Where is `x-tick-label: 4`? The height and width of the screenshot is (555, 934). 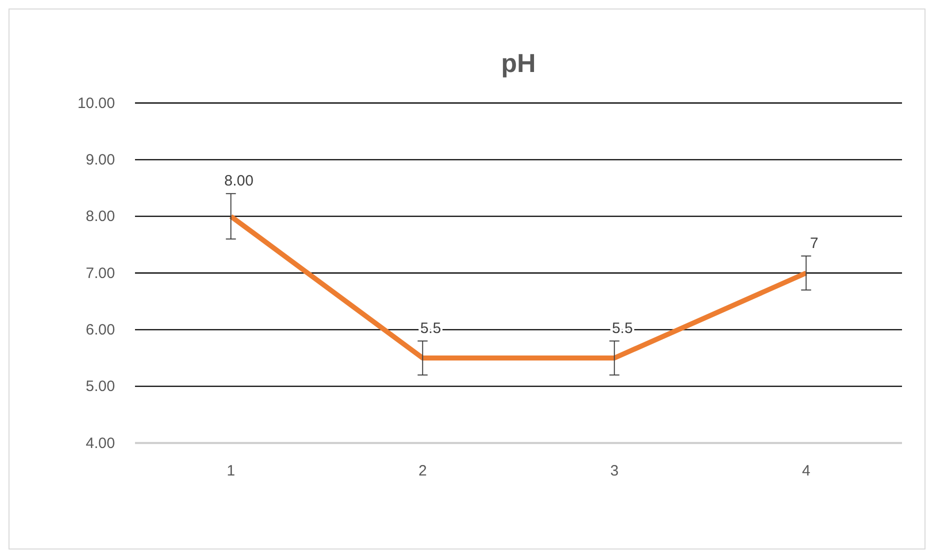 x-tick-label: 4 is located at coordinates (806, 471).